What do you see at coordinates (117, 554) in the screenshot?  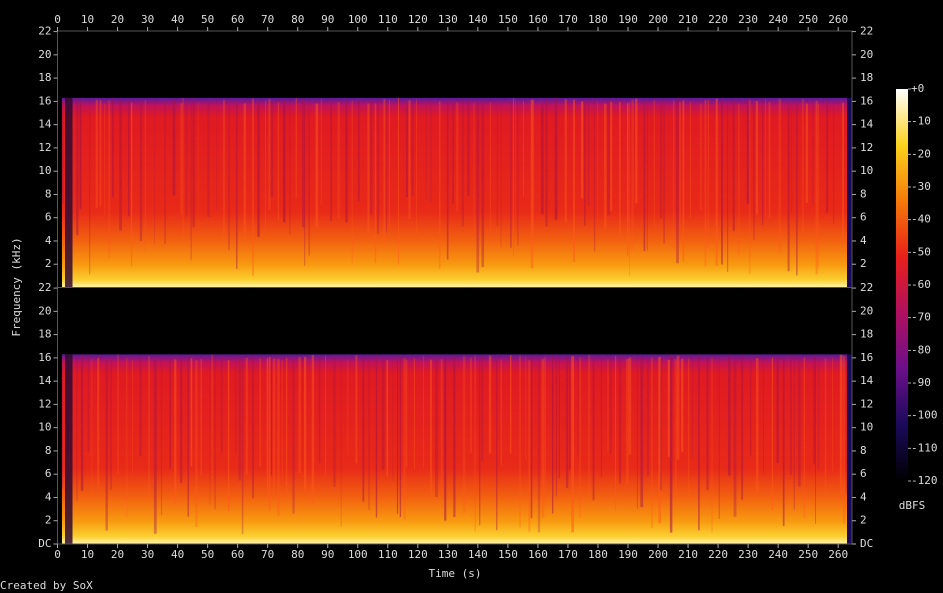 I see `x-tick-label: 20` at bounding box center [117, 554].